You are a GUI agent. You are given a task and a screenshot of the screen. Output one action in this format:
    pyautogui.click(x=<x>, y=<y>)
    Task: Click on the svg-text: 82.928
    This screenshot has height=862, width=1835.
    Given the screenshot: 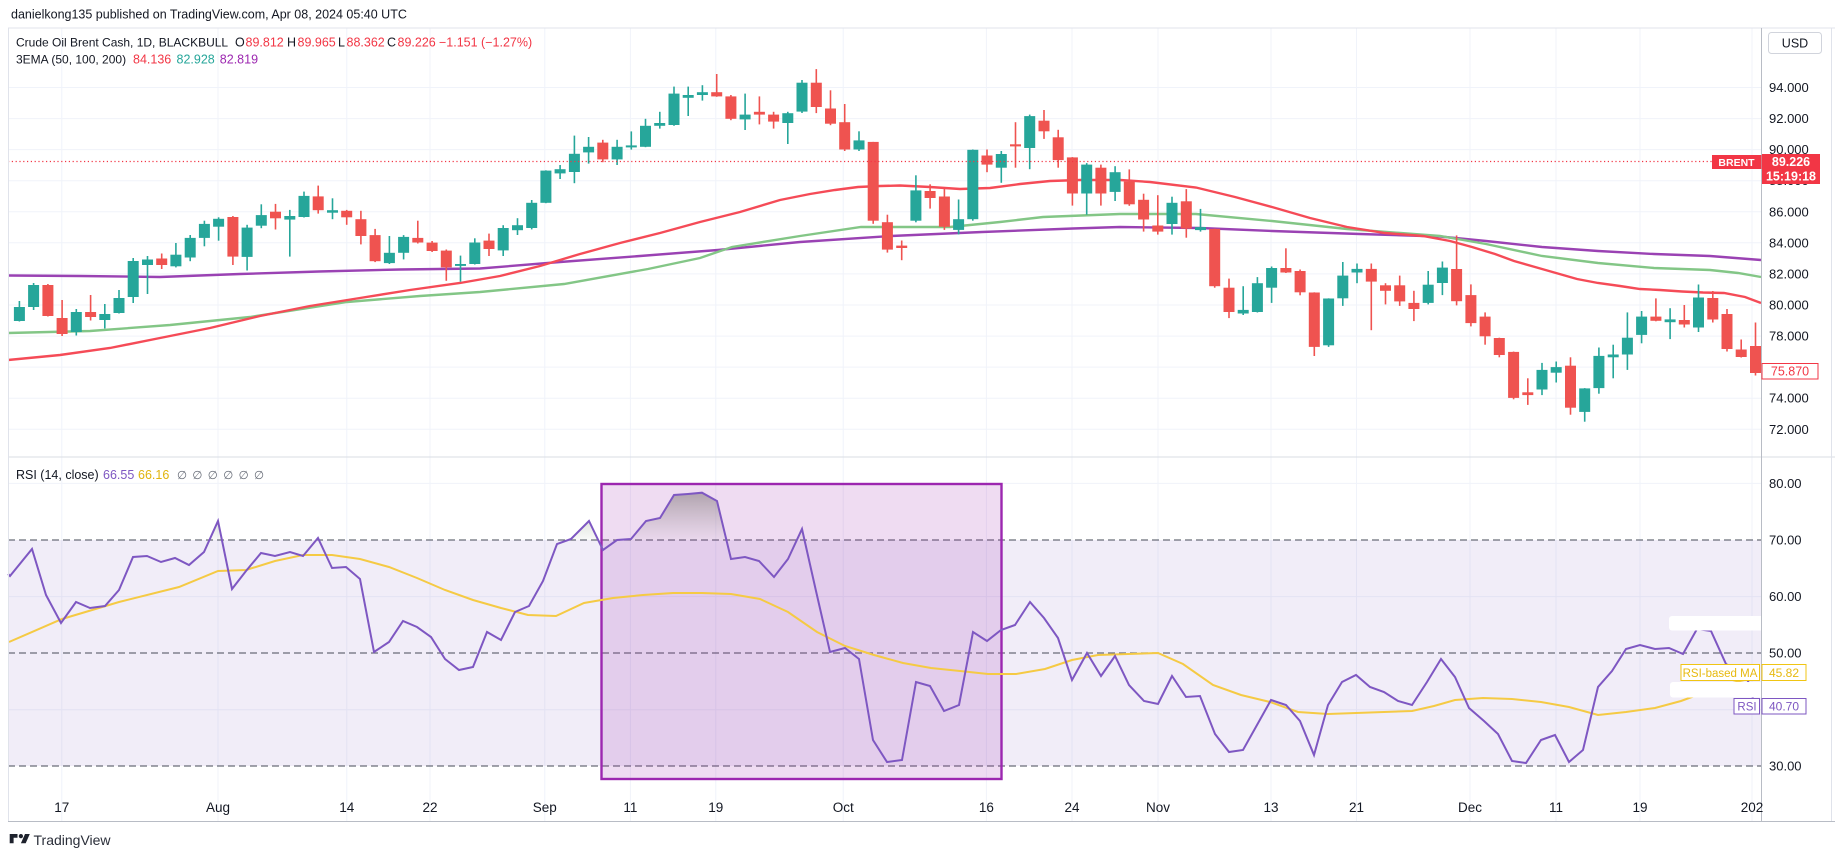 What is the action you would take?
    pyautogui.click(x=196, y=60)
    